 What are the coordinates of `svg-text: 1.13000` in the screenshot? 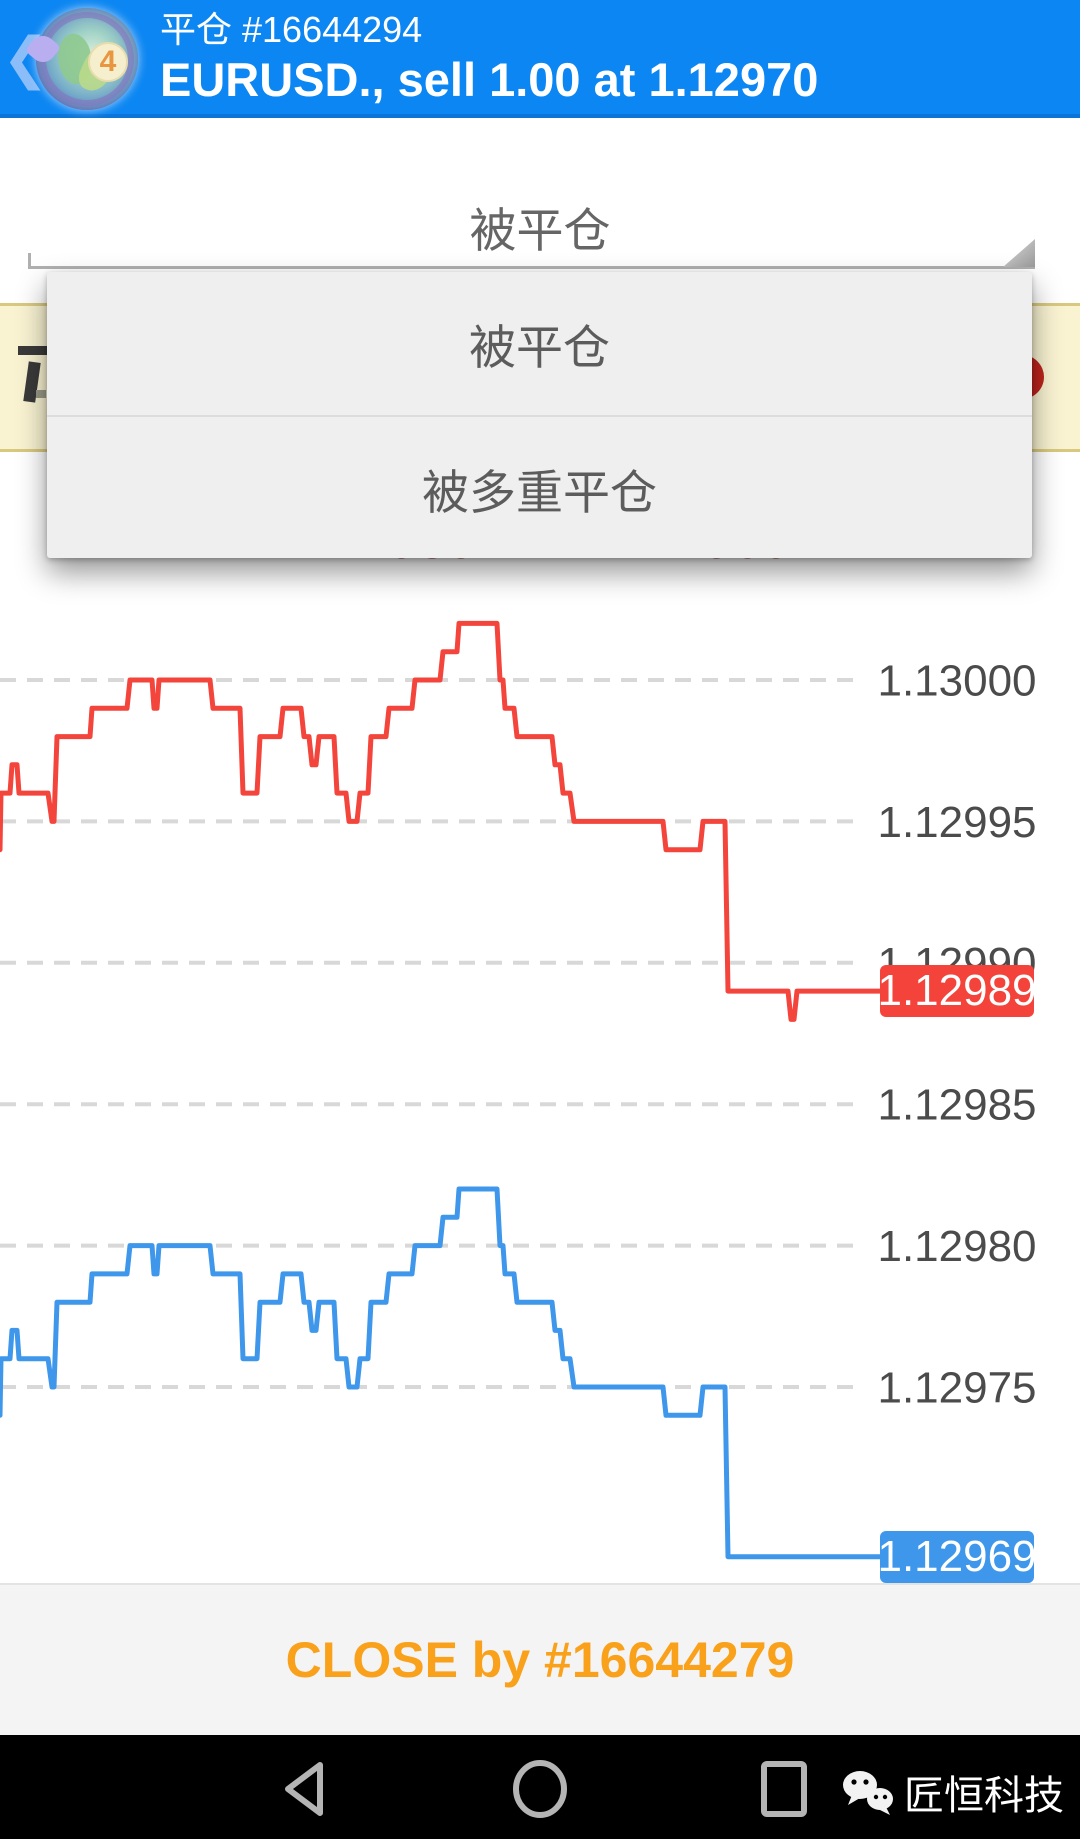 It's located at (956, 680).